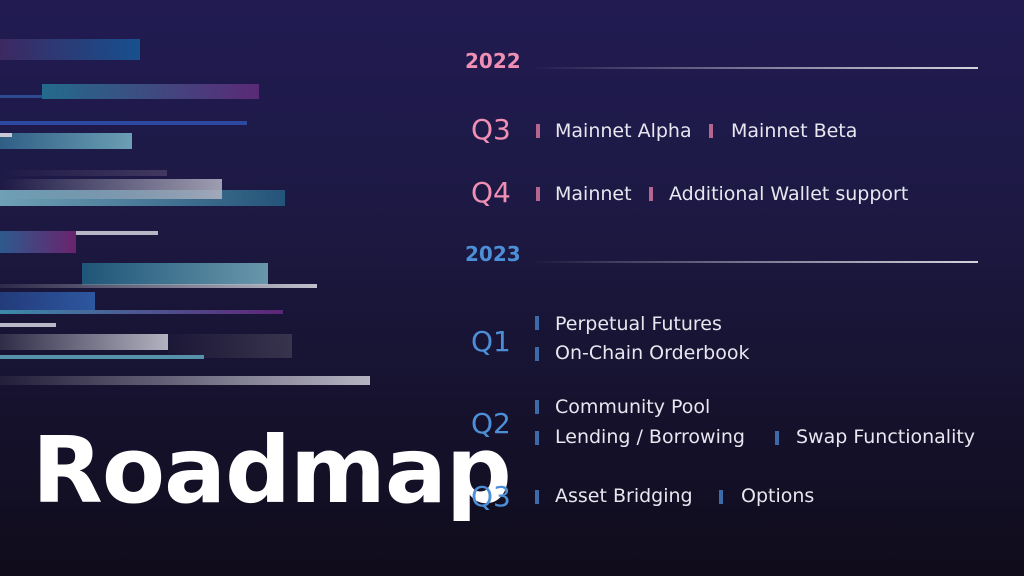 The width and height of the screenshot is (1024, 576). What do you see at coordinates (272, 470) in the screenshot?
I see `slide-title: Roadmap` at bounding box center [272, 470].